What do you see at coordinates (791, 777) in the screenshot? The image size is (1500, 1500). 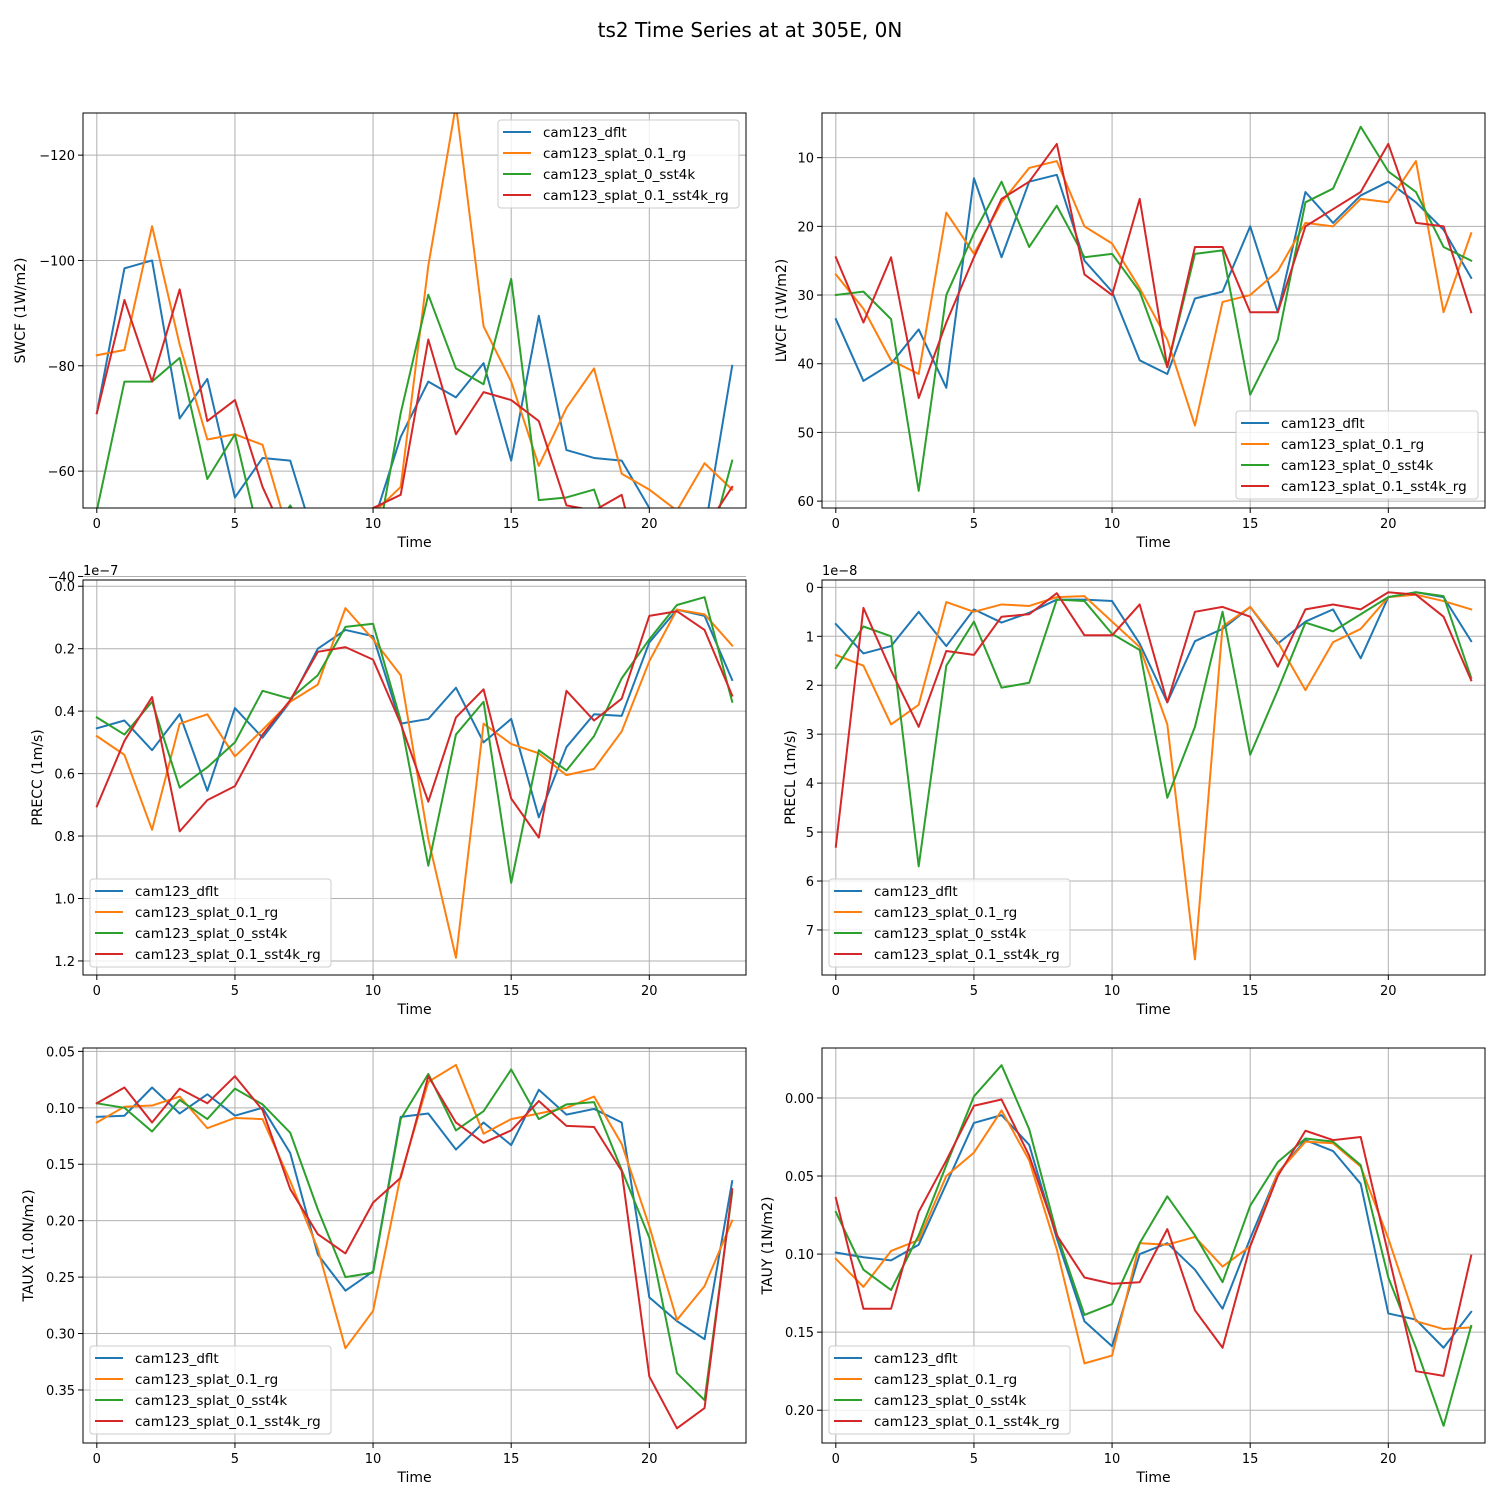 I see `y-axis-label: PRECL (1m/s)` at bounding box center [791, 777].